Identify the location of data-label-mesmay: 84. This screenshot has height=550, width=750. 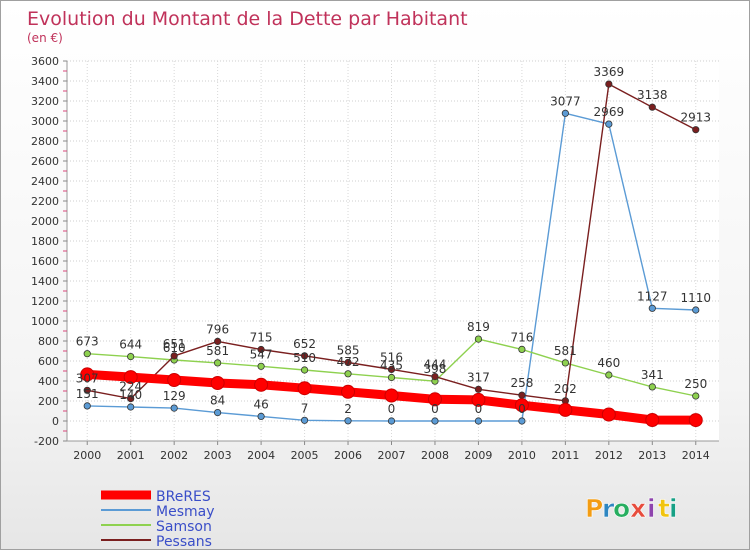
(217, 401).